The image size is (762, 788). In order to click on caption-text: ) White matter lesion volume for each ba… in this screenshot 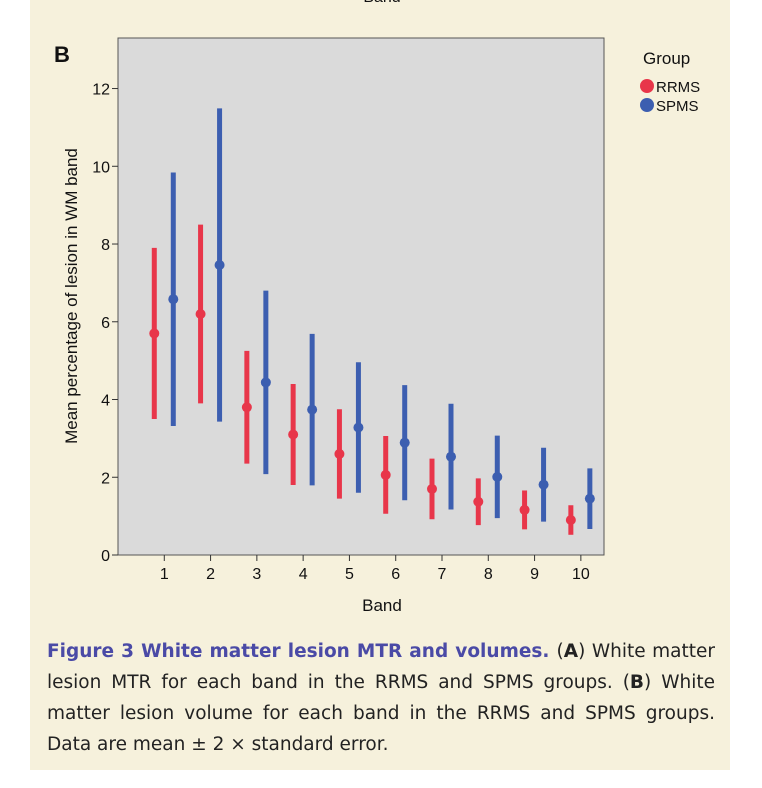, I will do `click(381, 713)`.